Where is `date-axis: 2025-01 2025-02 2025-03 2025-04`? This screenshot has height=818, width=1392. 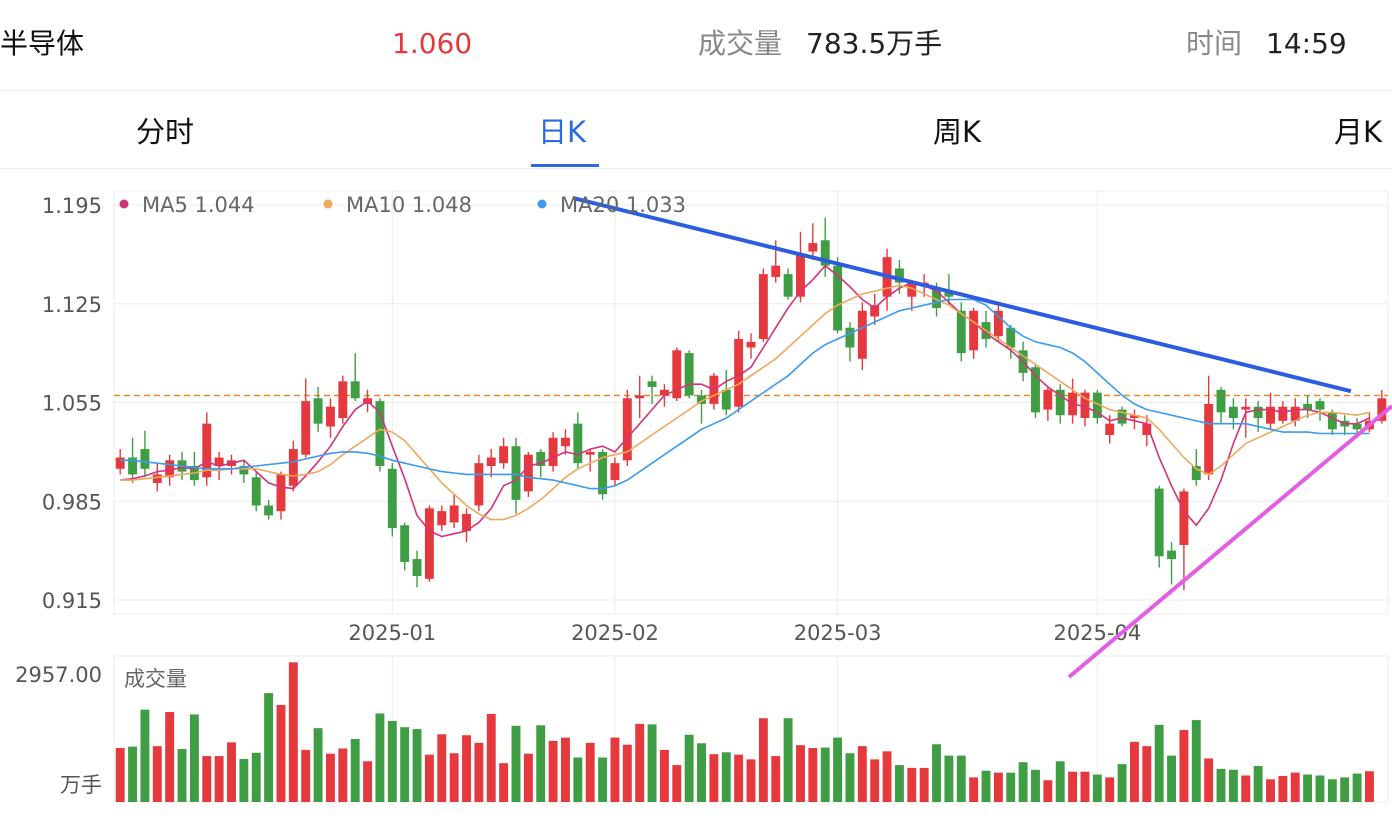 date-axis: 2025-01 2025-02 2025-03 2025-04 is located at coordinates (744, 633).